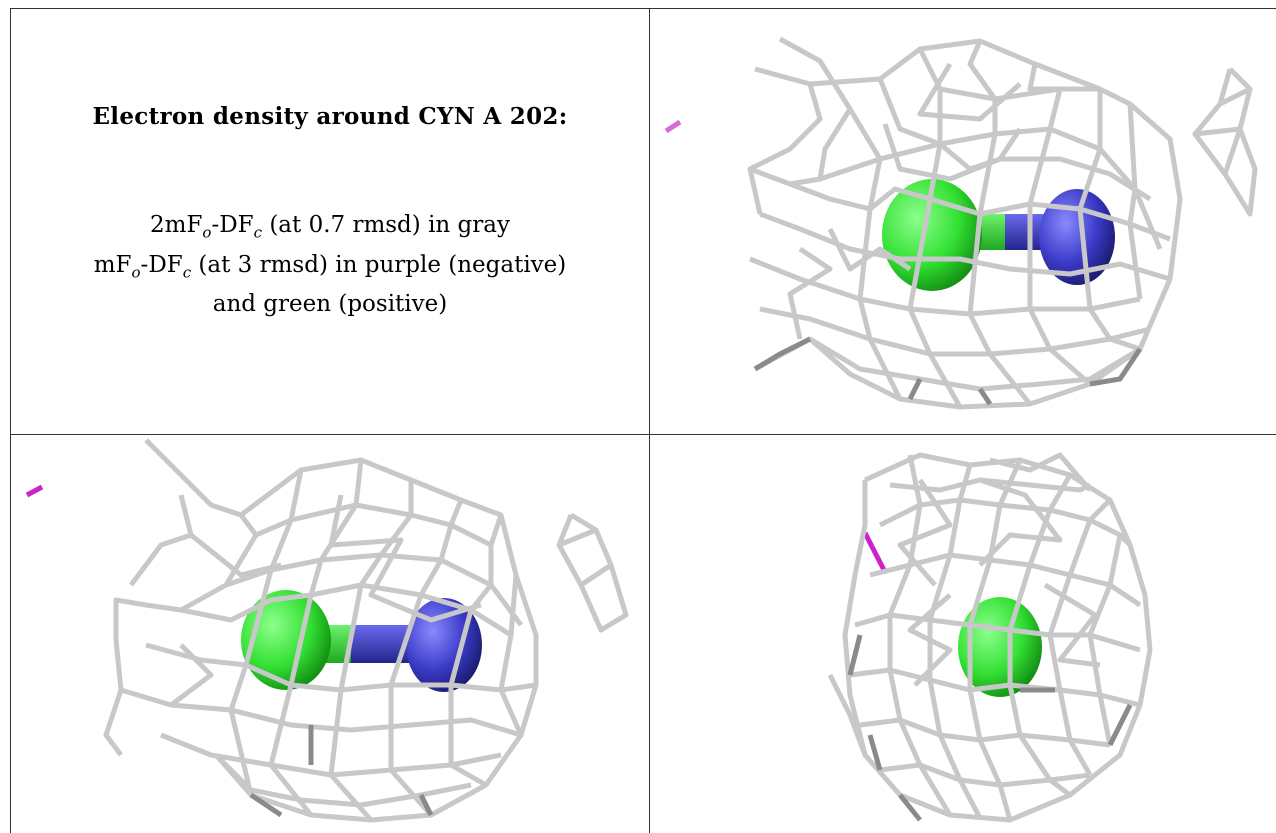  I want to click on nitrogen-atom, so click(444, 645).